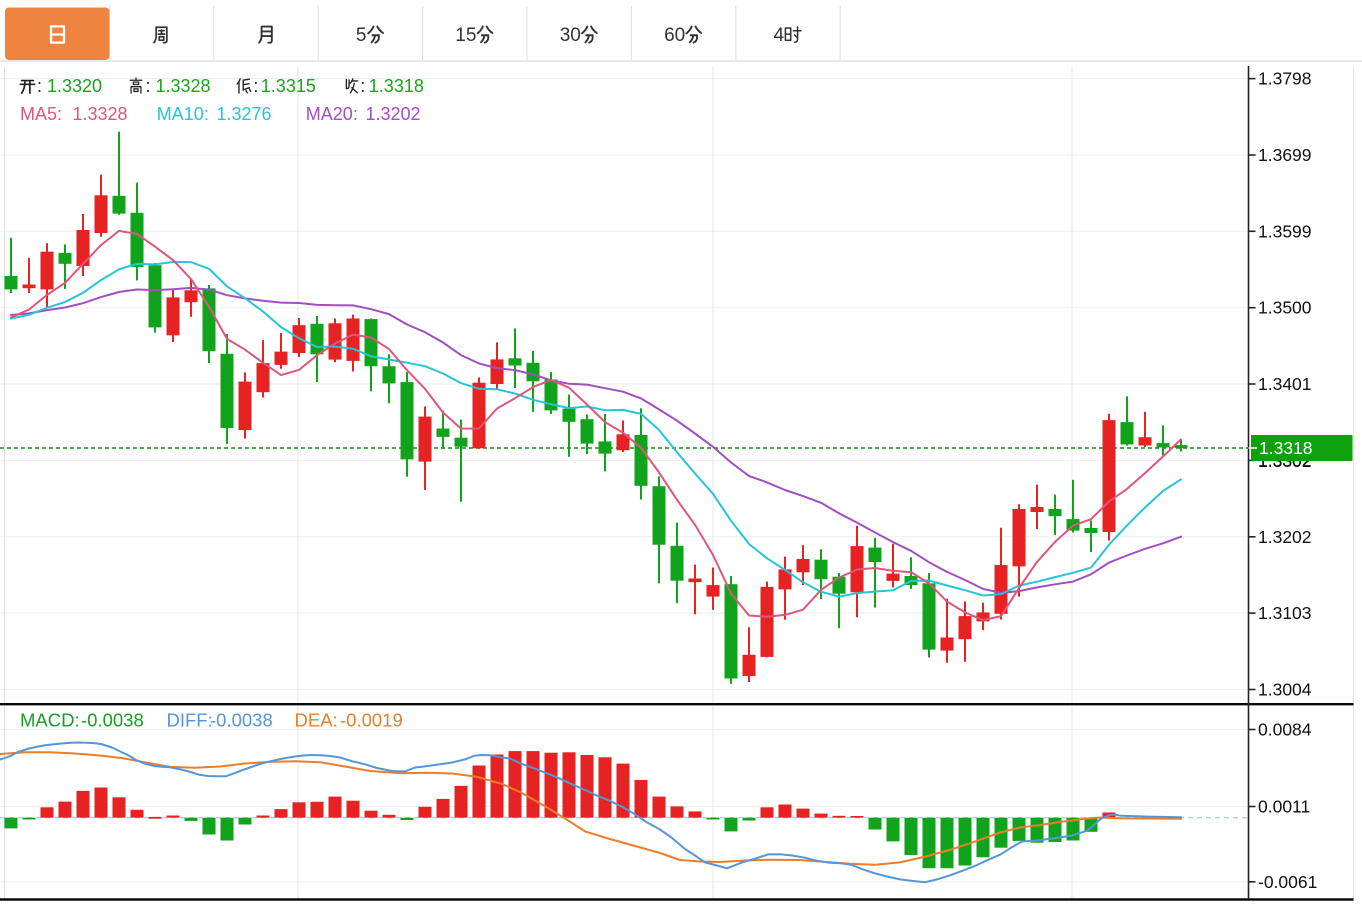 The image size is (1362, 906). Describe the element at coordinates (316, 720) in the screenshot. I see `svg-text: DEA:` at that location.